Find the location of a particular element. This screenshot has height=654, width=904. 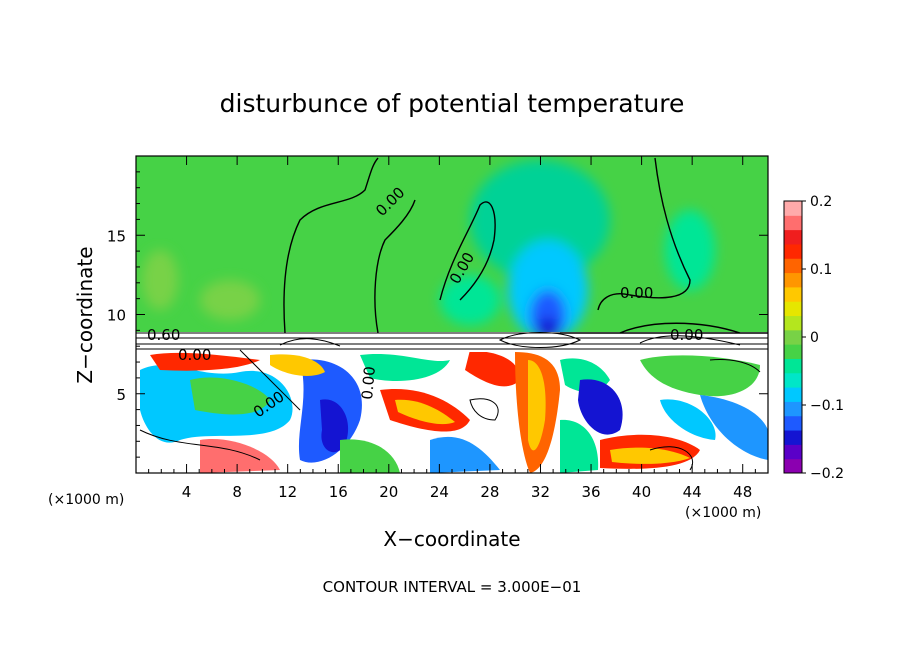

x-tick-label: 44 is located at coordinates (692, 492).